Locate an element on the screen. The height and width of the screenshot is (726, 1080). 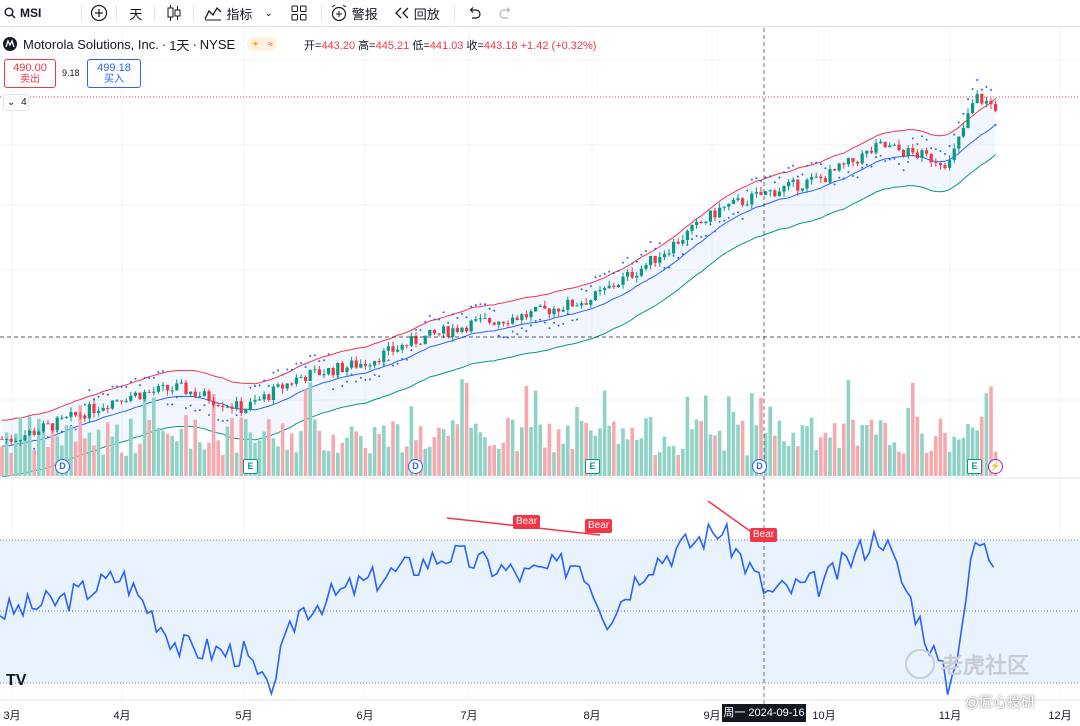
redo-button is located at coordinates (506, 13).